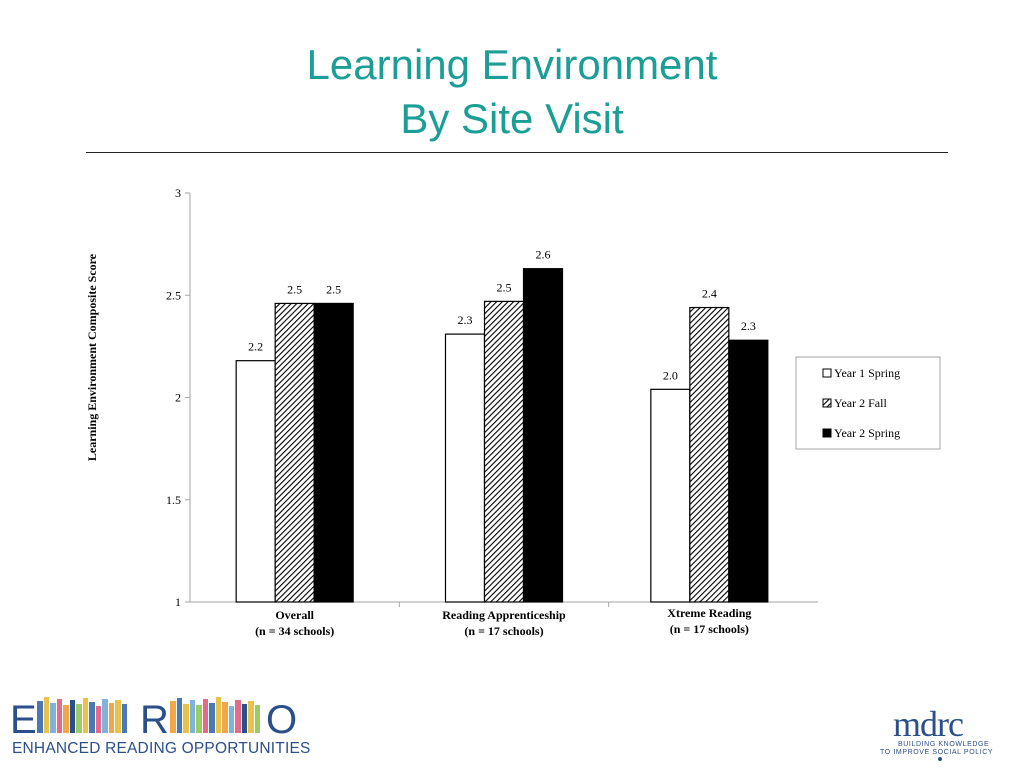 This screenshot has width=1024, height=768. Describe the element at coordinates (215, 715) in the screenshot. I see `book-spines-2-icon` at that location.